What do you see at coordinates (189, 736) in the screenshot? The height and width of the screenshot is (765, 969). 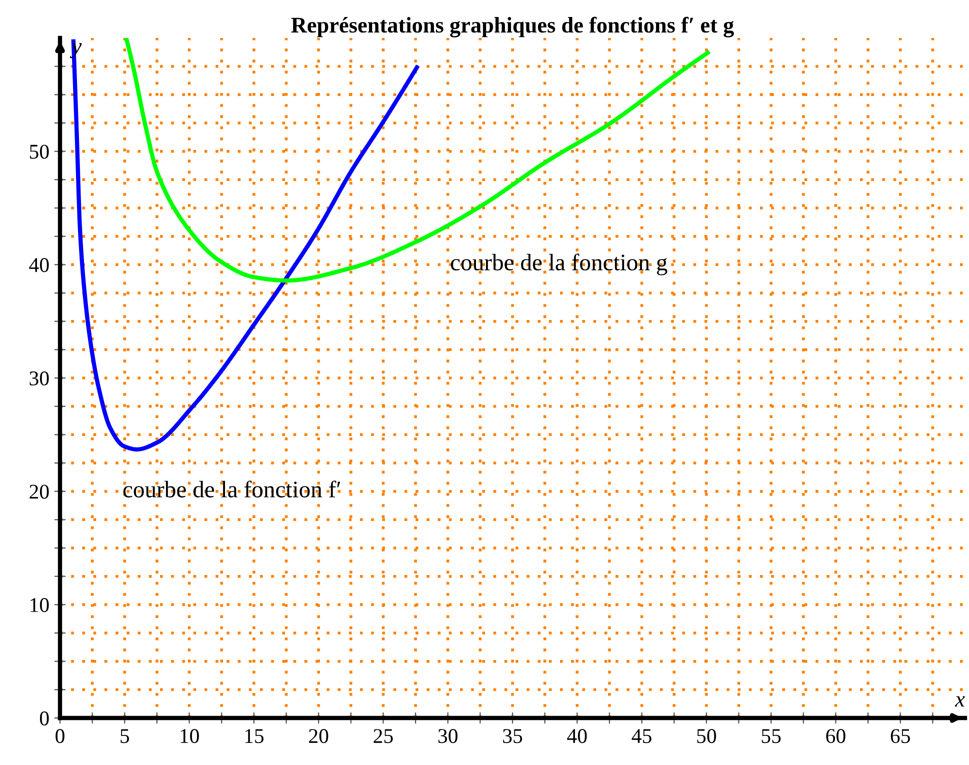 I see `x-tick-label: 10` at bounding box center [189, 736].